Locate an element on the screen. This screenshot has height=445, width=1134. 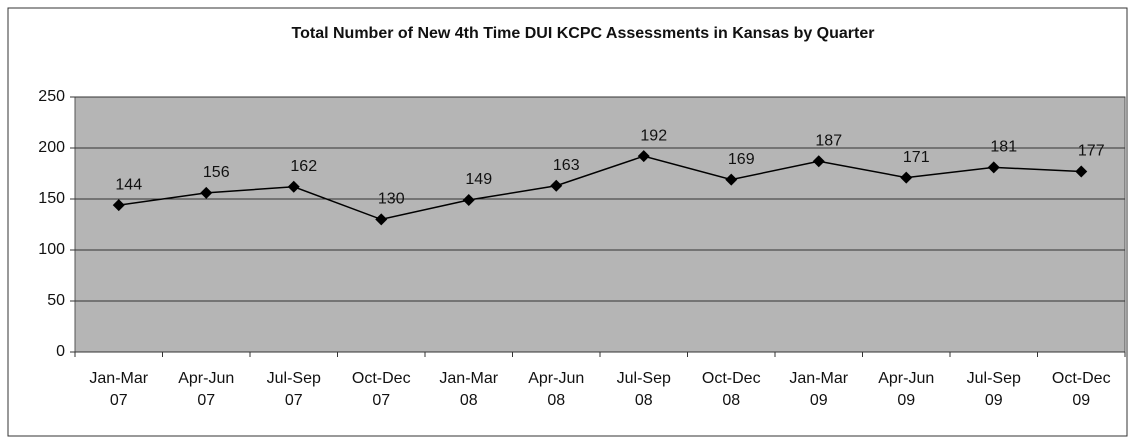
y-tick-label: 150 is located at coordinates (51, 198).